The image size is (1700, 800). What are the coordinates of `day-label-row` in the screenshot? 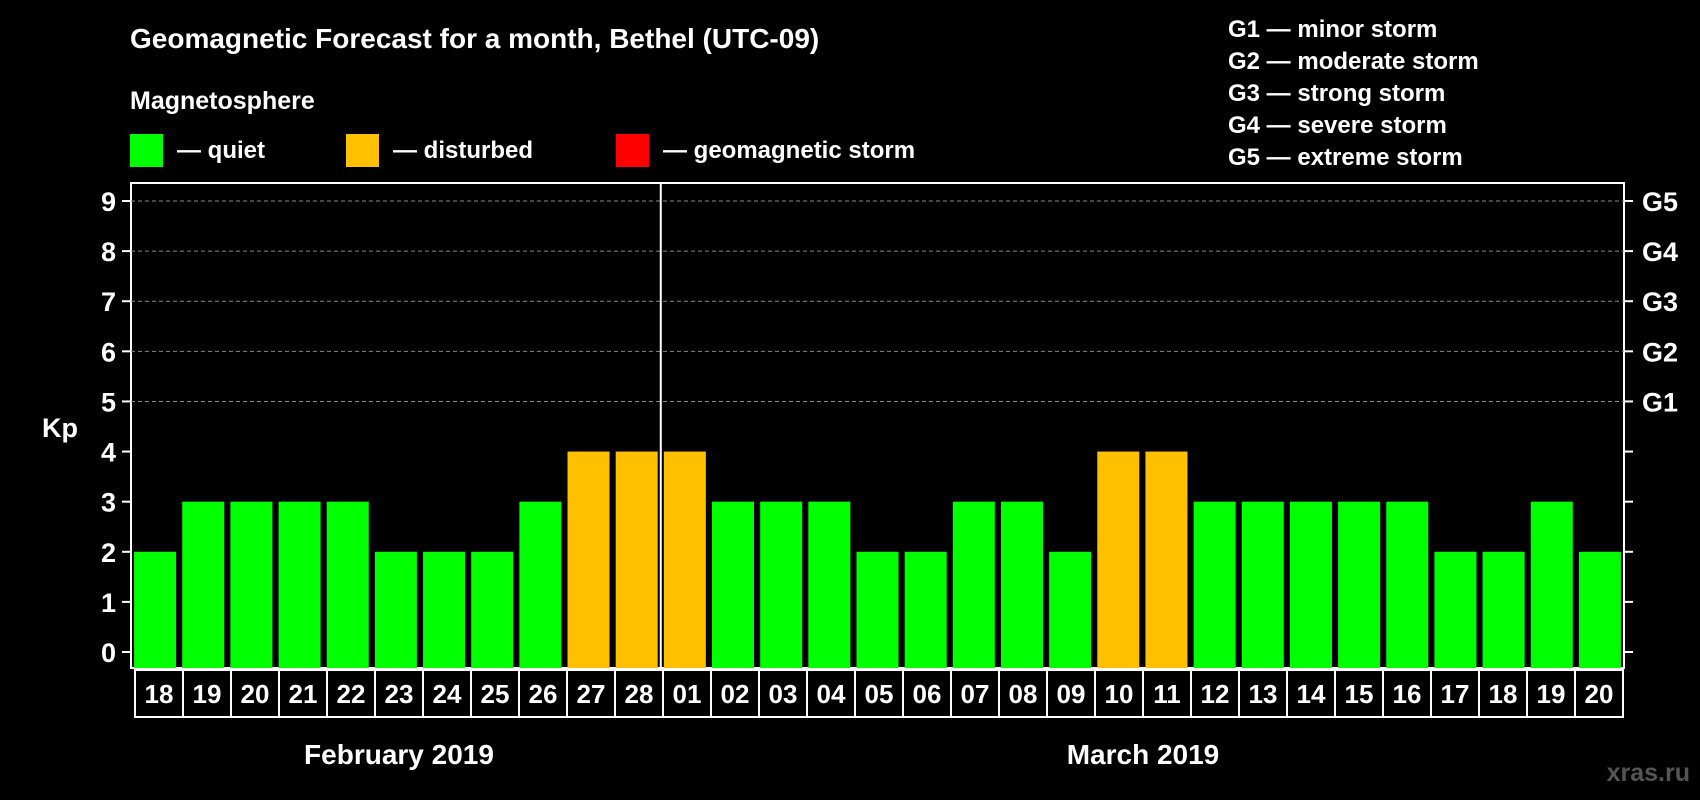 It's located at (879, 693).